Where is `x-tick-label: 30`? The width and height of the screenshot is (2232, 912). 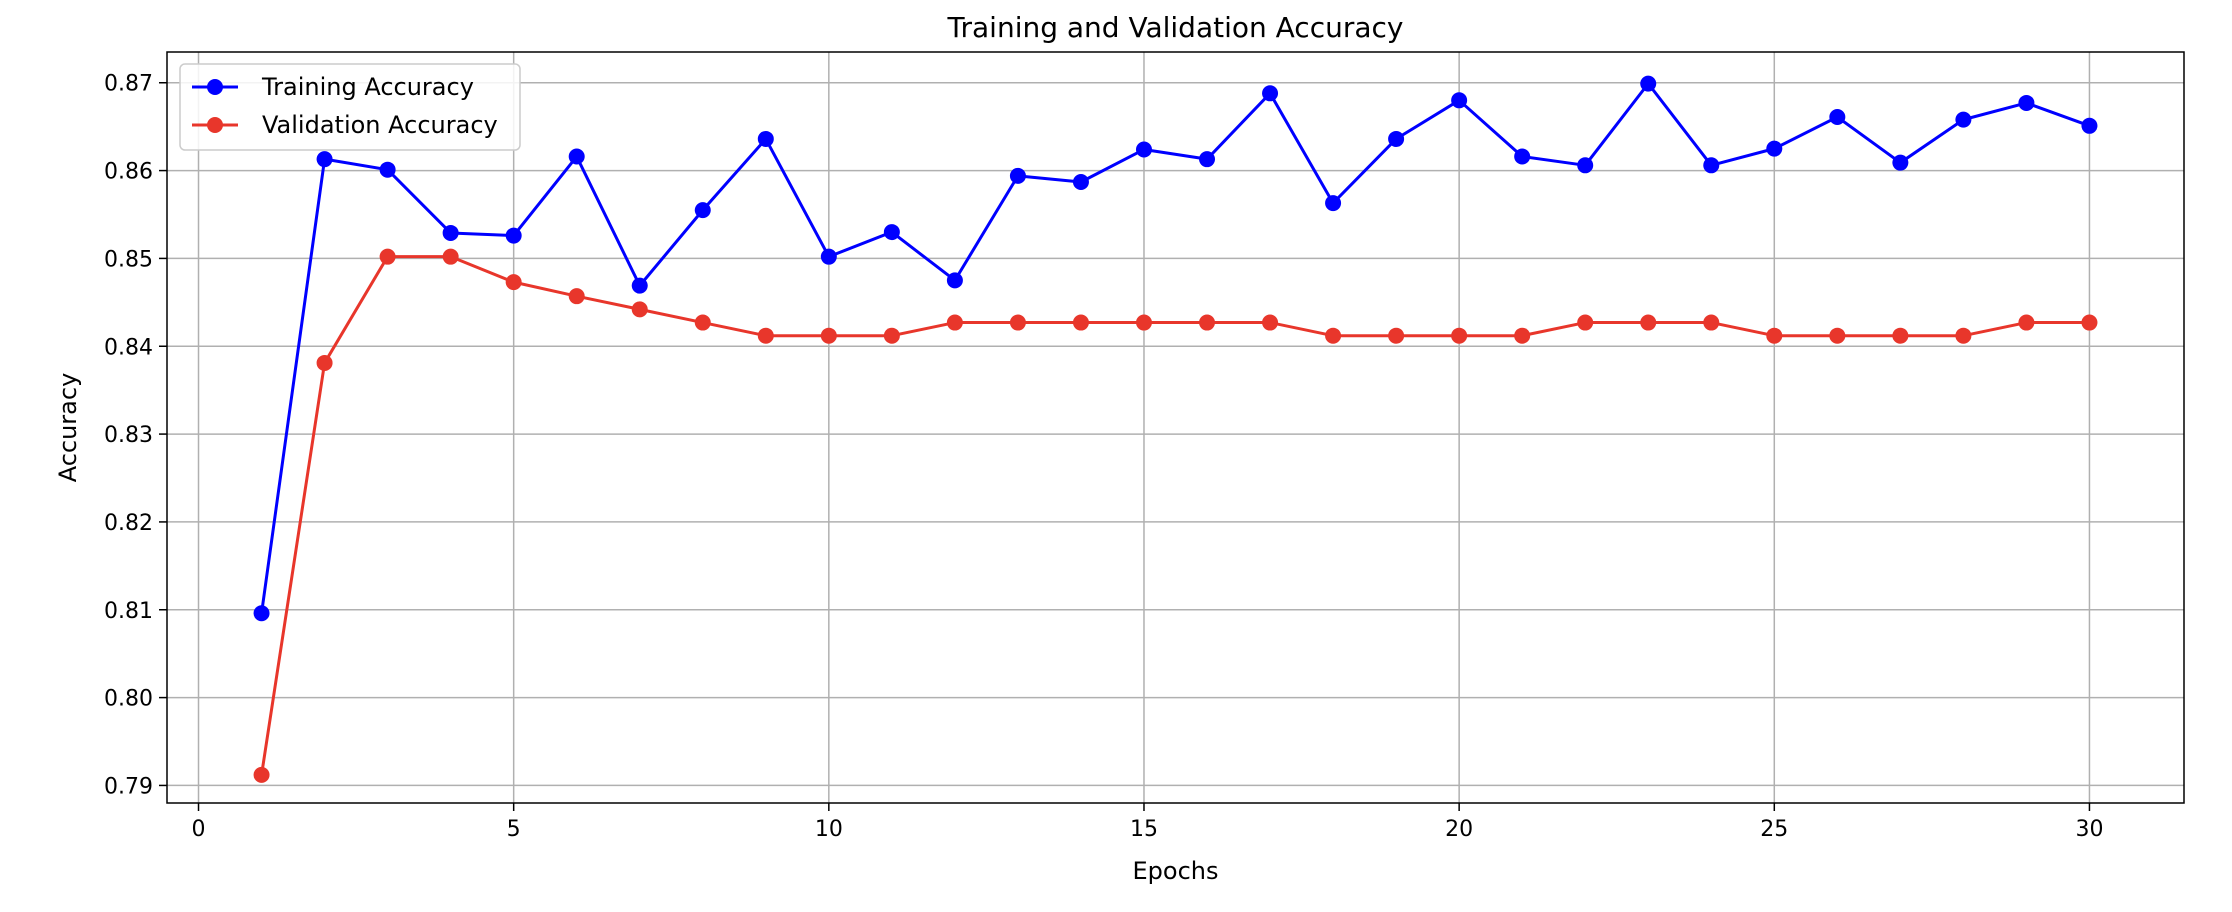
x-tick-label: 30 is located at coordinates (2089, 829).